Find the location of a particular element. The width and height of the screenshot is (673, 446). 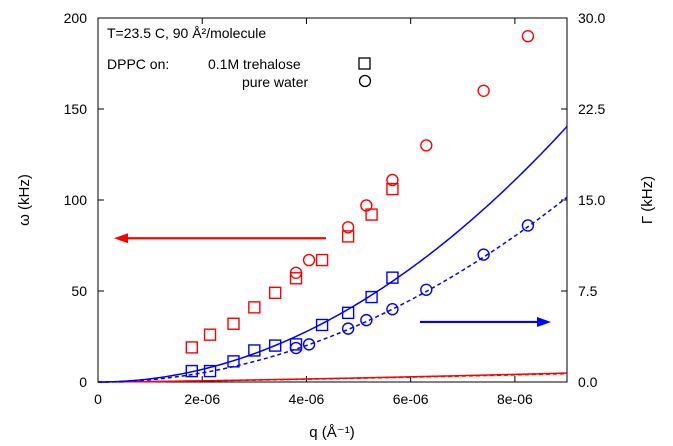

x-tick-label: 6e-06 is located at coordinates (411, 399).